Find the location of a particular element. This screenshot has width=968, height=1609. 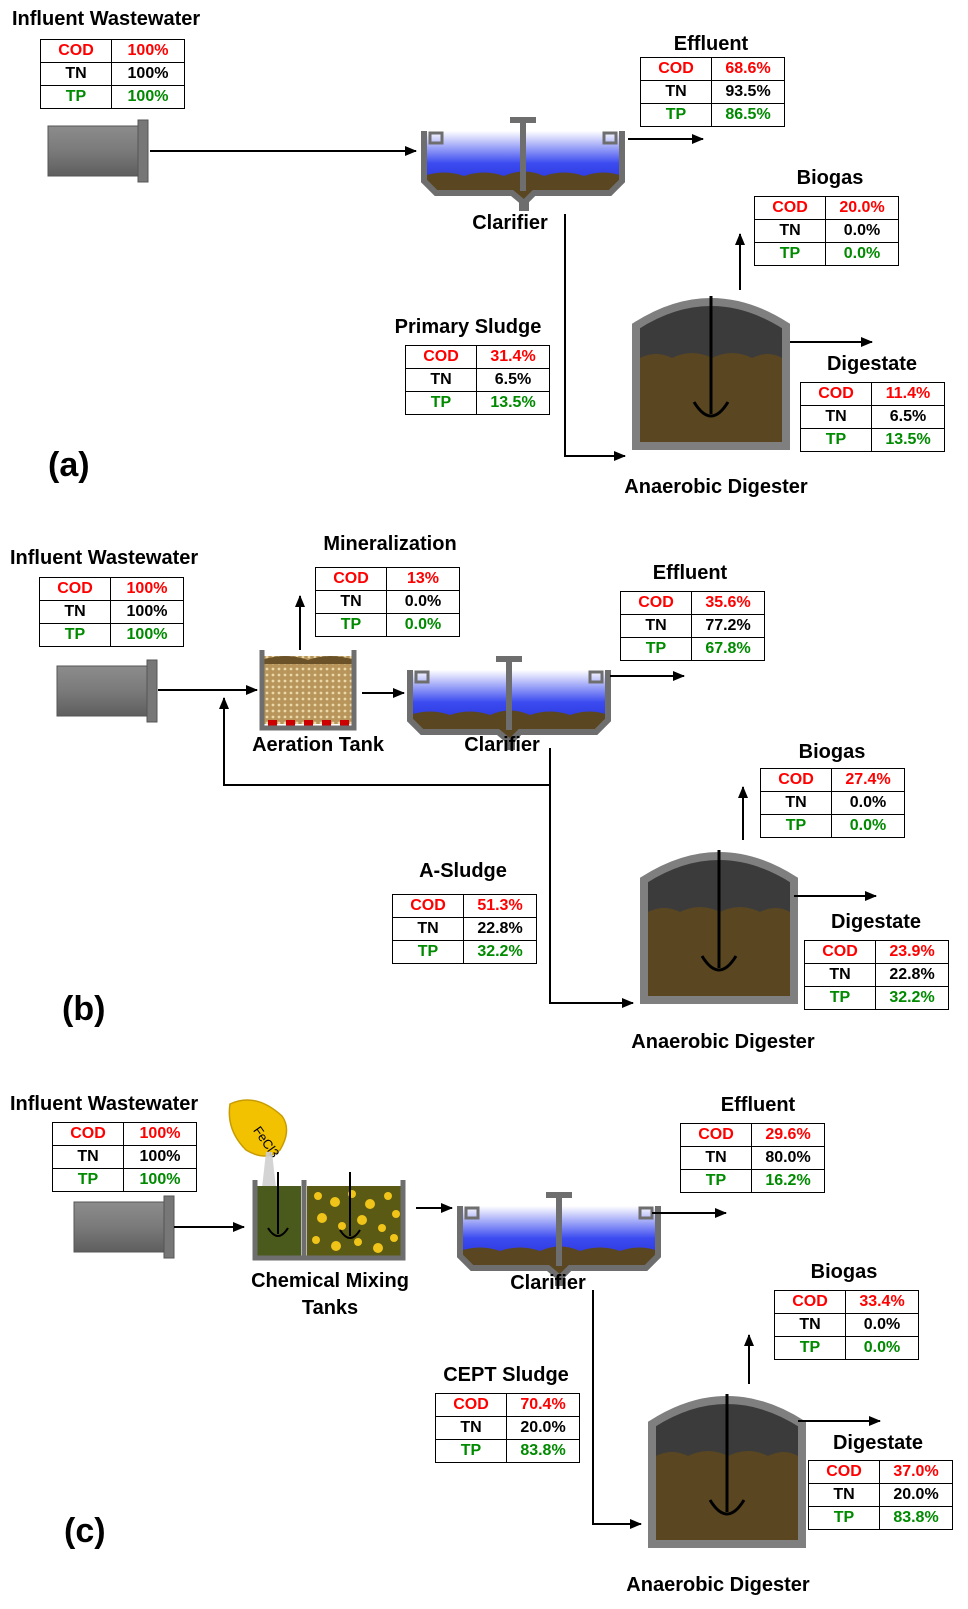

tn-value: 93.5% is located at coordinates (748, 92).